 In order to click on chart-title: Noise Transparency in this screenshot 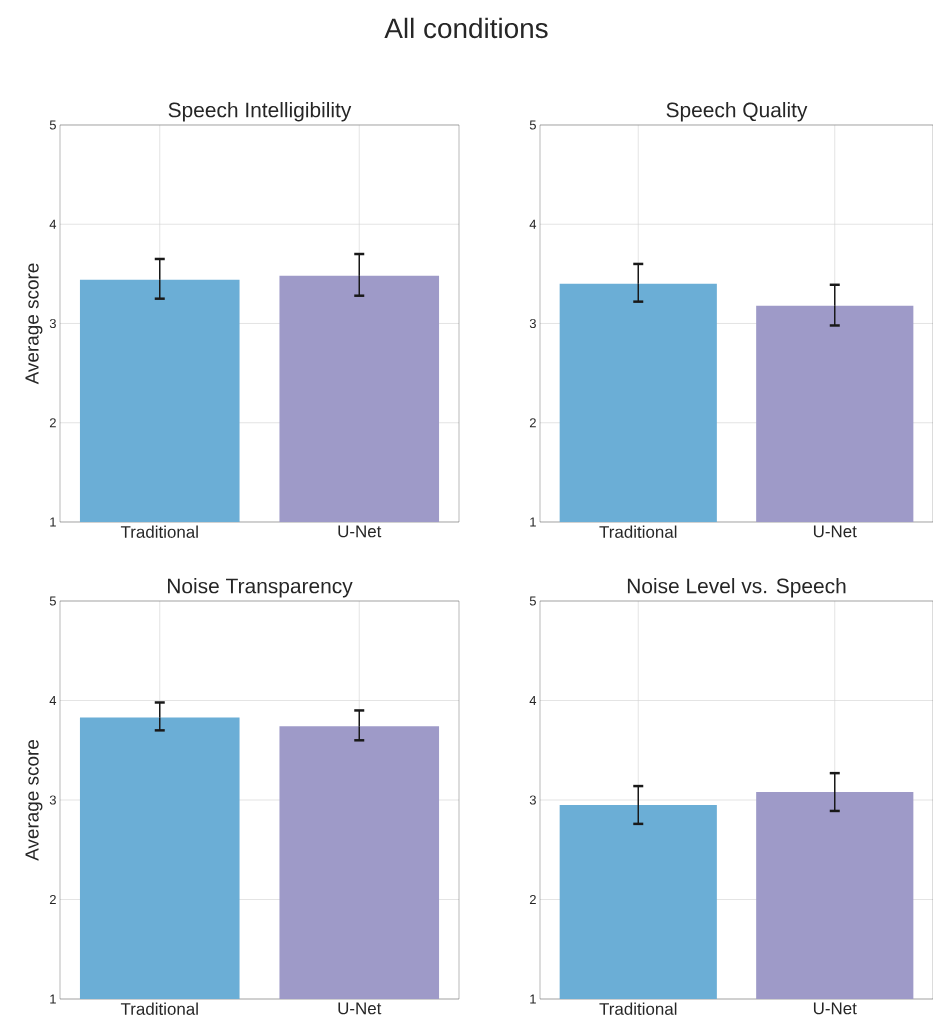, I will do `click(260, 588)`.